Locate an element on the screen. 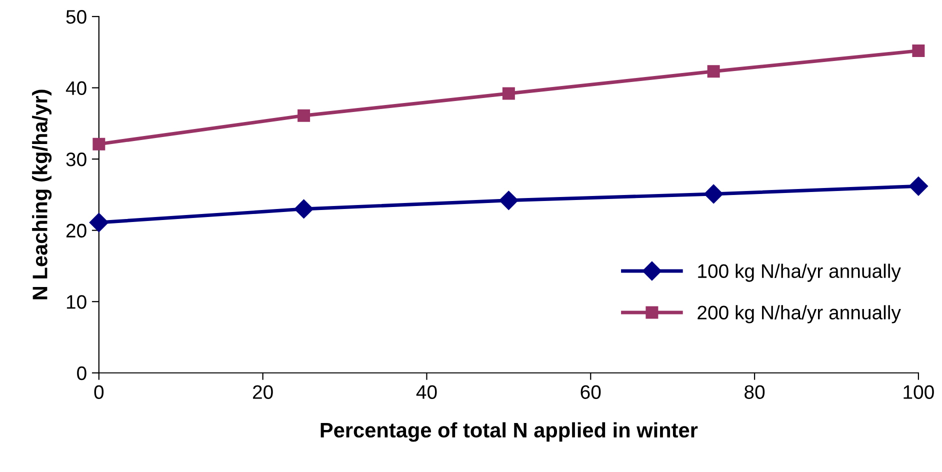 The width and height of the screenshot is (942, 472). y-tick-label: 30 is located at coordinates (76, 159).